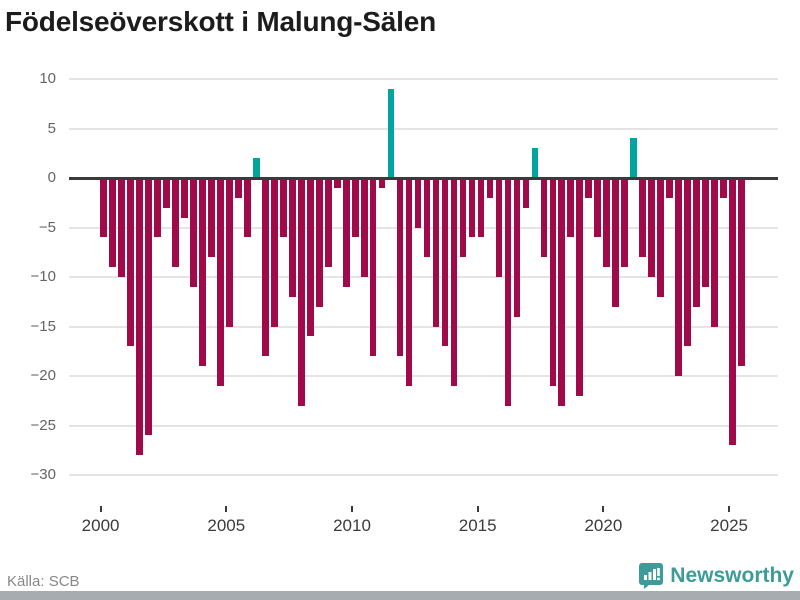 Image resolution: width=800 pixels, height=600 pixels. Describe the element at coordinates (729, 525) in the screenshot. I see `x-tick-label: 2025` at that location.